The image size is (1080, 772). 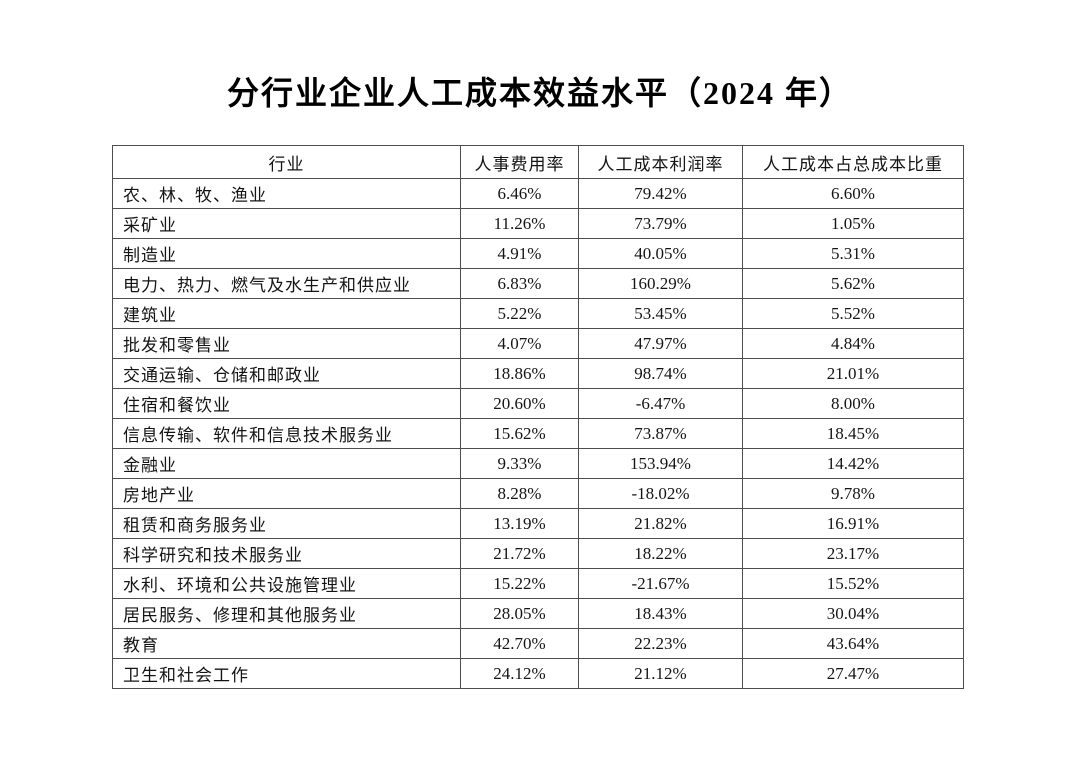 I want to click on table-row: 农、林、牧、渔业 6.46% 79.42% 6.60%, so click(x=538, y=193).